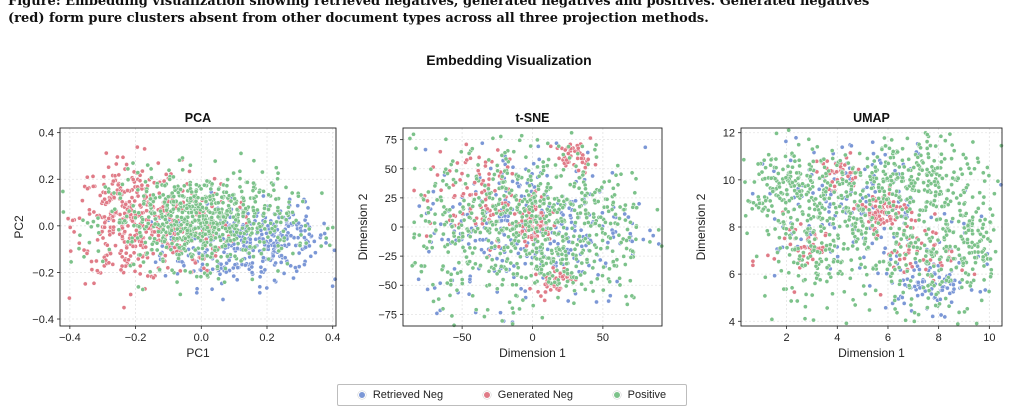 This screenshot has height=411, width=1018. Describe the element at coordinates (939, 338) in the screenshot. I see `umap-xtick-label-3: 8` at that location.